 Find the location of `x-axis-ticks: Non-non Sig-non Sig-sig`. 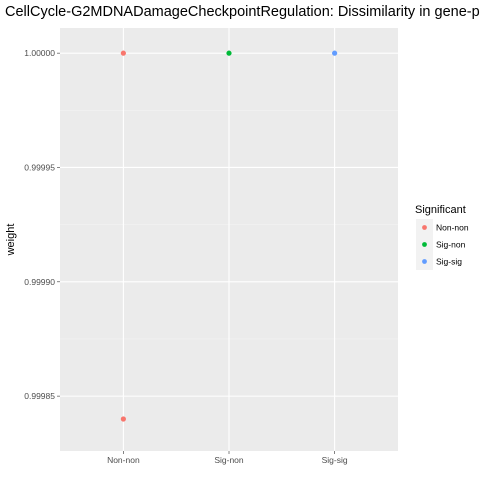

x-axis-ticks: Non-non Sig-non Sig-sig is located at coordinates (227, 458).